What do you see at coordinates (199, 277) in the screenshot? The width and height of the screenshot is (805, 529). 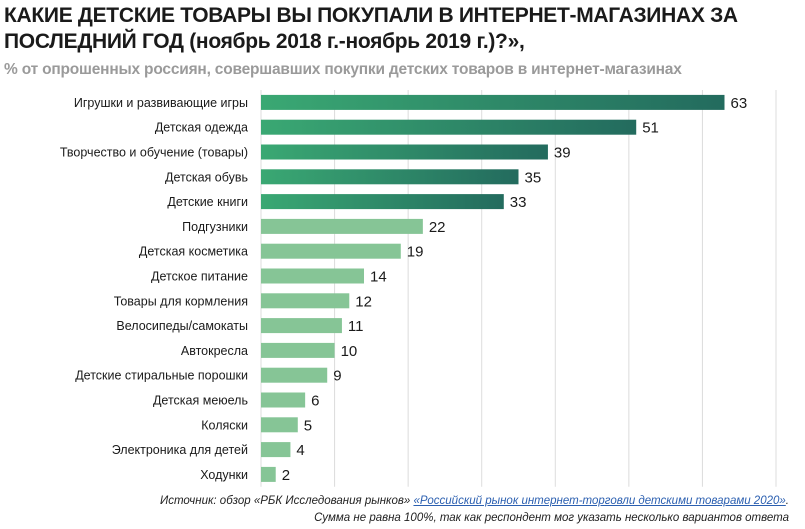 I see `category-label: Детское питание` at bounding box center [199, 277].